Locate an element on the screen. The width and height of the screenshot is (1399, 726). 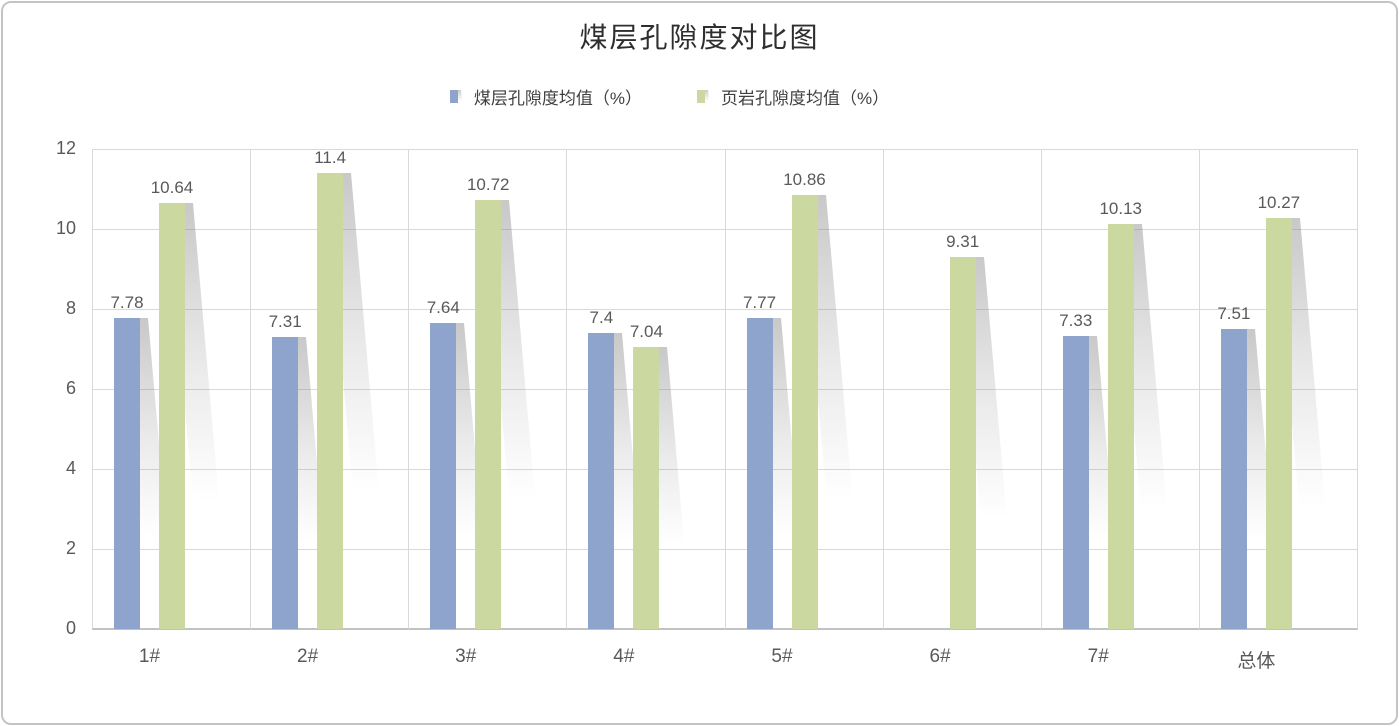
bar-coal-4# is located at coordinates (601, 481).